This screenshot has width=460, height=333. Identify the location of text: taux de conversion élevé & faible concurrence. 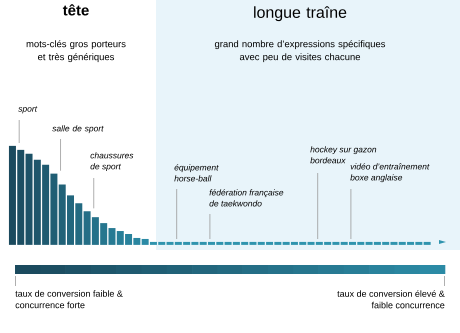
(391, 299).